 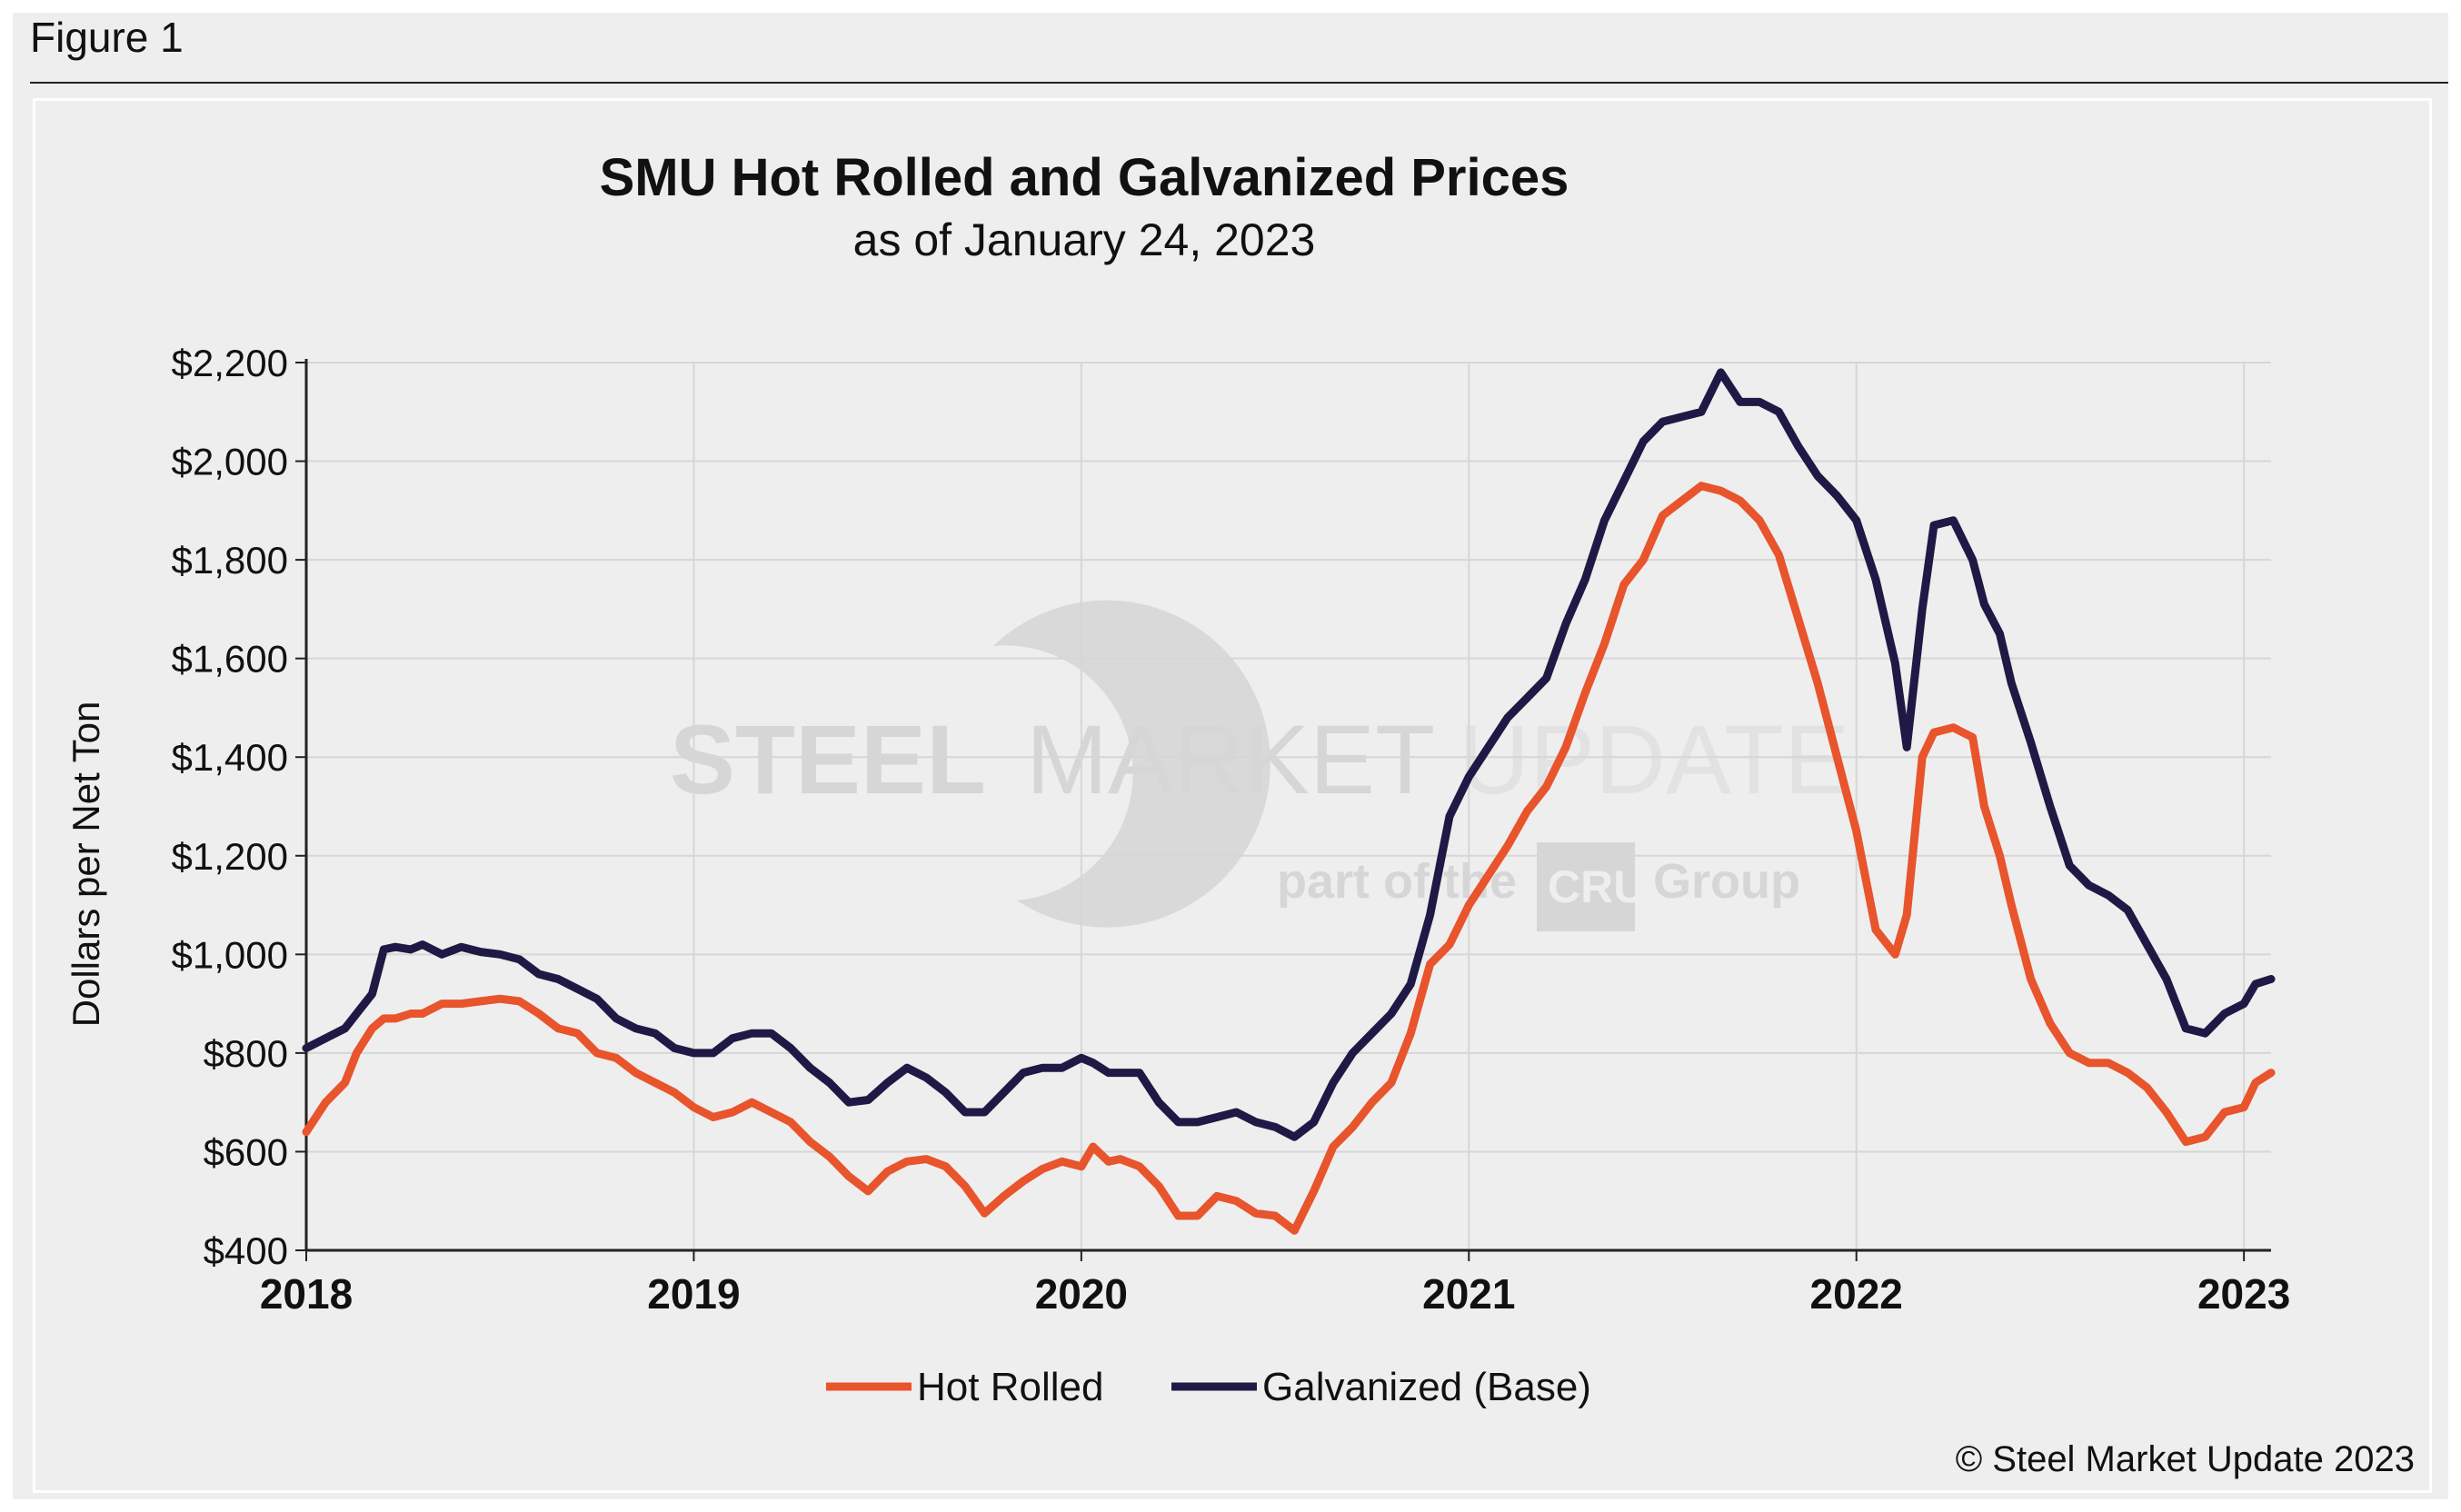 I want to click on y-tick-label: $2,200, so click(x=230, y=363).